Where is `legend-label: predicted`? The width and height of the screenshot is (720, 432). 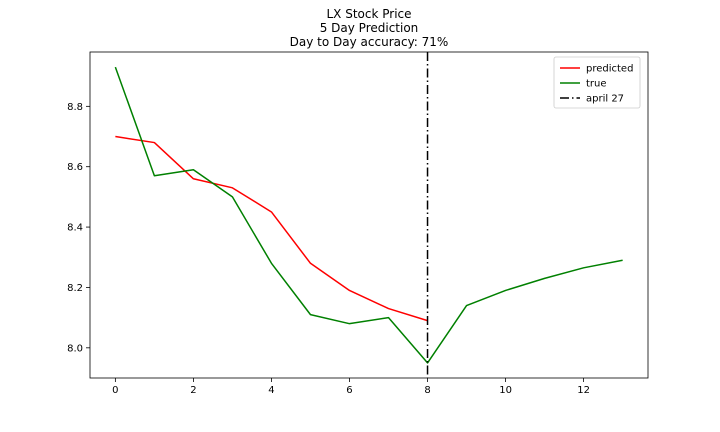 legend-label: predicted is located at coordinates (609, 69).